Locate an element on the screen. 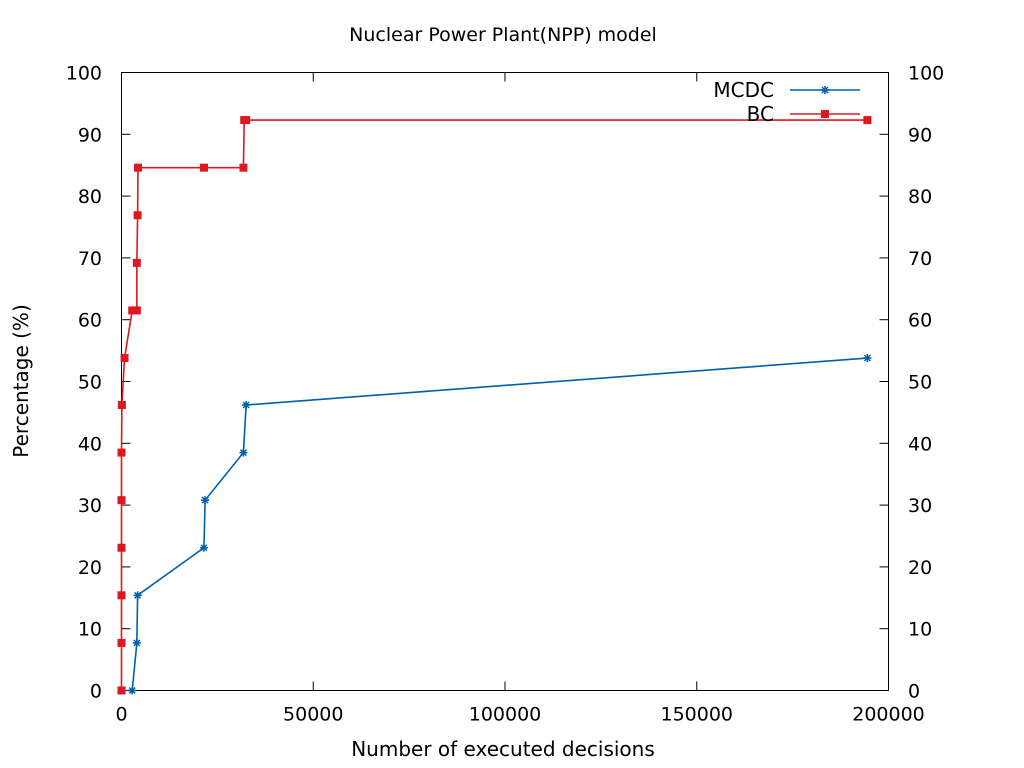  x-tick-label: 150000 is located at coordinates (696, 715).